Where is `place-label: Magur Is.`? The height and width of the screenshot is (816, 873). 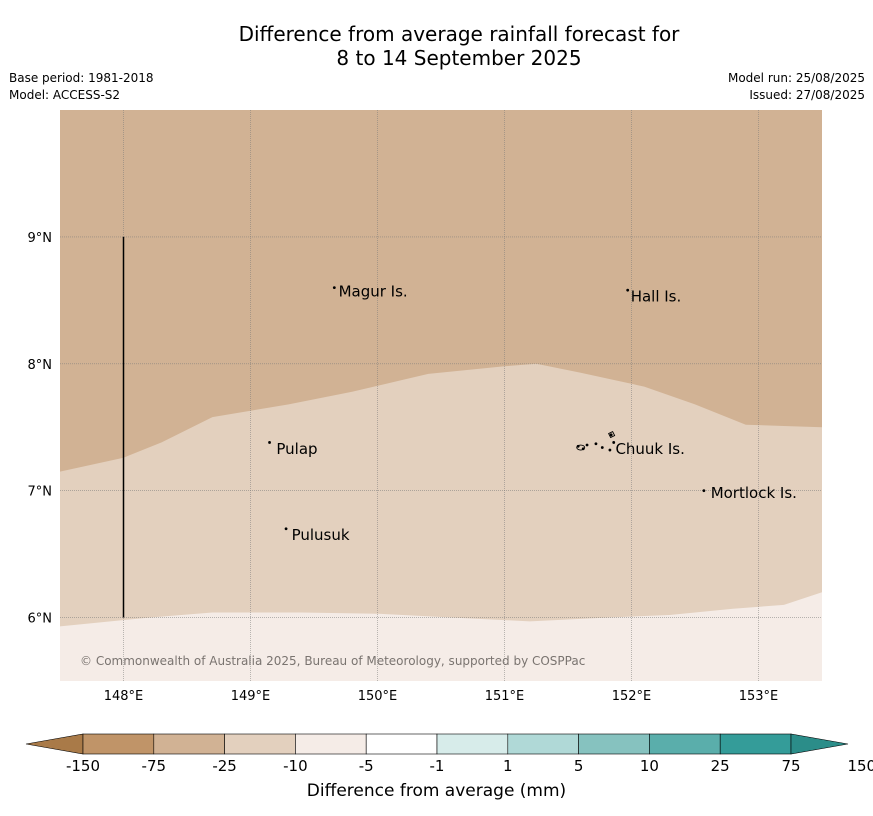
place-label: Magur Is. is located at coordinates (373, 291).